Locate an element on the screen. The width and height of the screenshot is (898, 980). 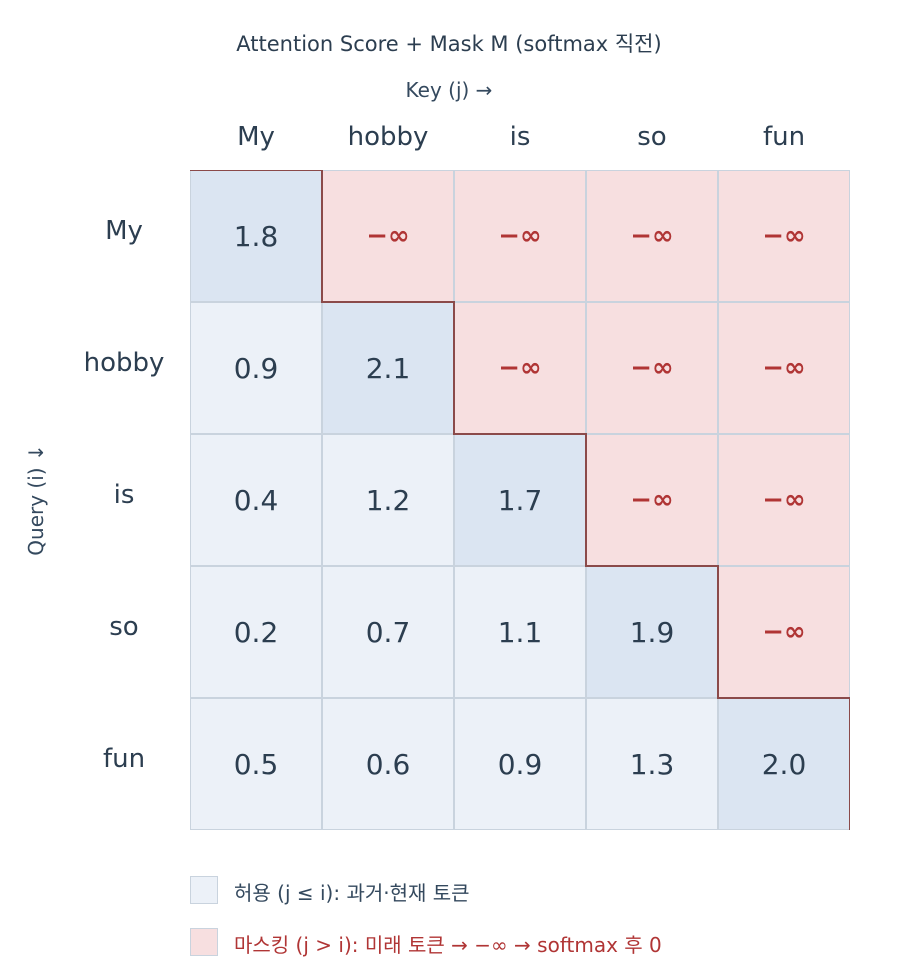
matrix-cell-hobby-so: −∞ is located at coordinates (652, 368).